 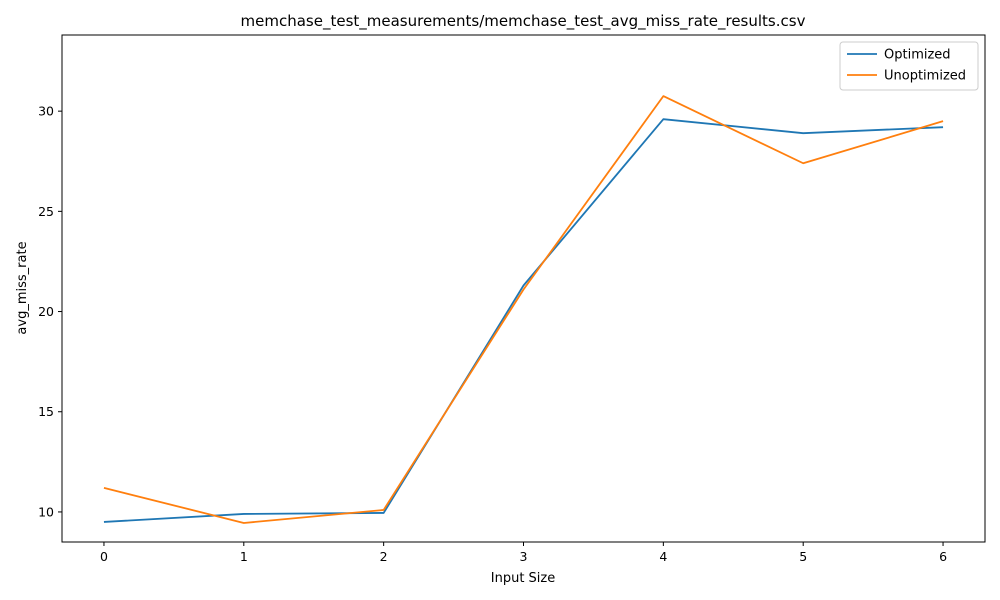 What do you see at coordinates (46, 211) in the screenshot?
I see `y-tick-label: 25` at bounding box center [46, 211].